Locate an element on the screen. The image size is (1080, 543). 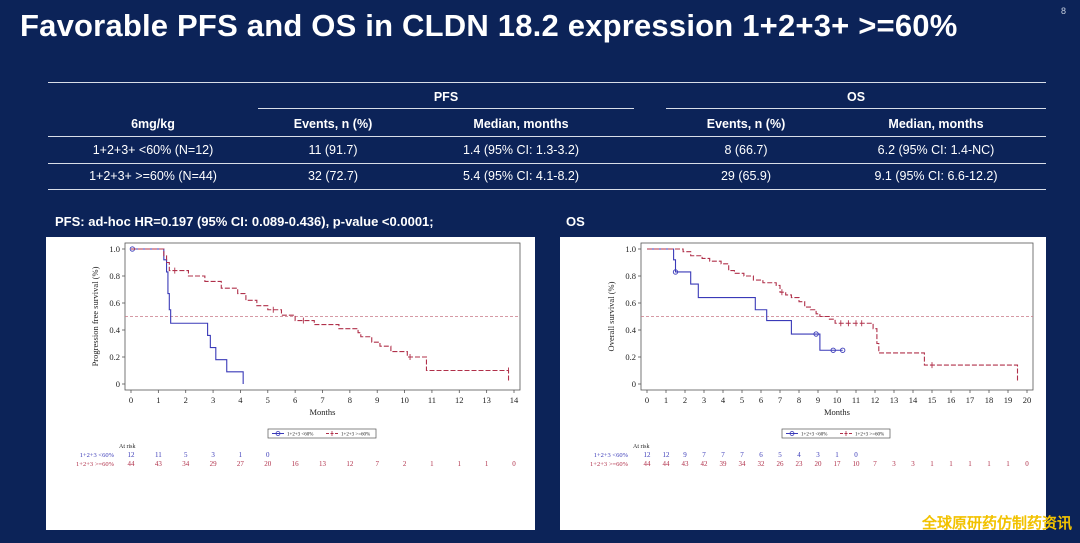
x-axis-title: Months is located at coordinates (837, 412).